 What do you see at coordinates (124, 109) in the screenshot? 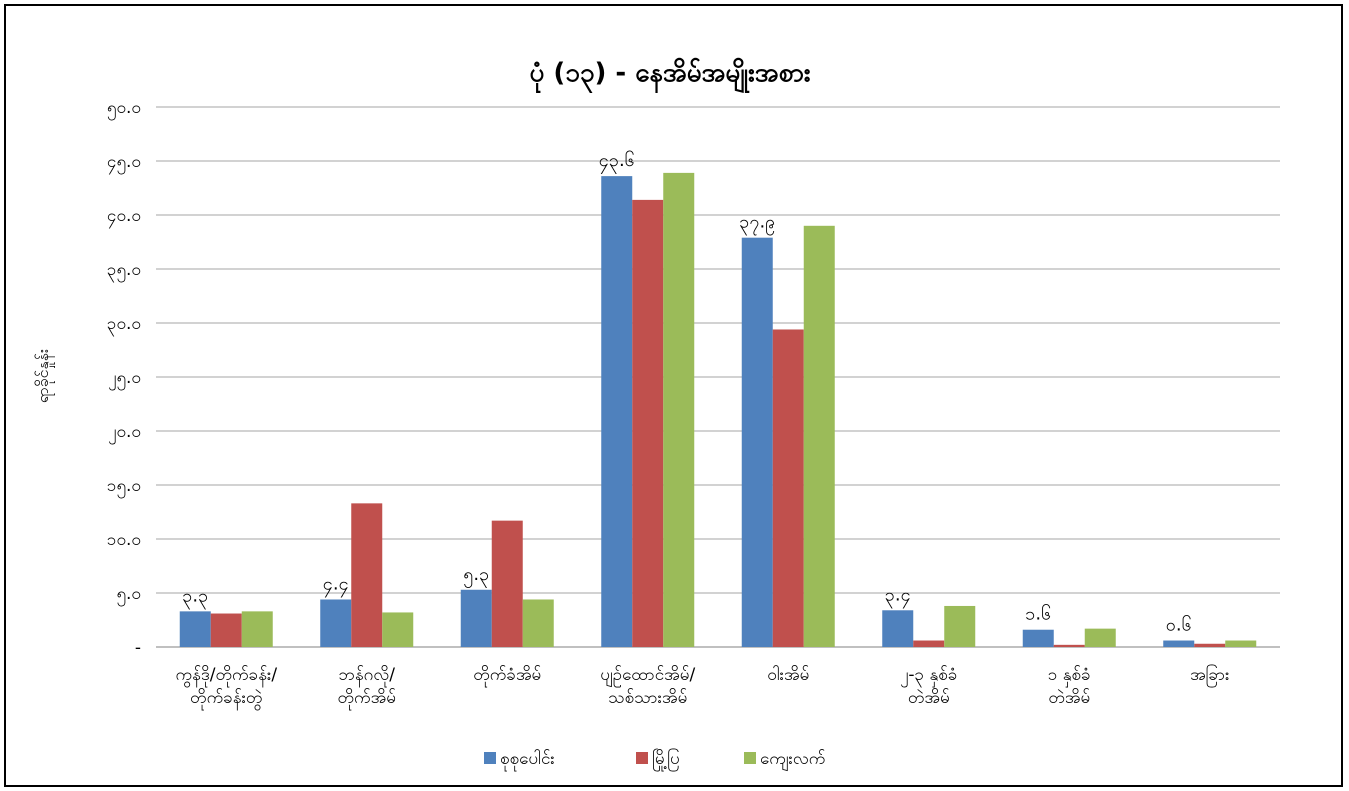
I see `y-tick-label: ၅၀.၀` at bounding box center [124, 109].